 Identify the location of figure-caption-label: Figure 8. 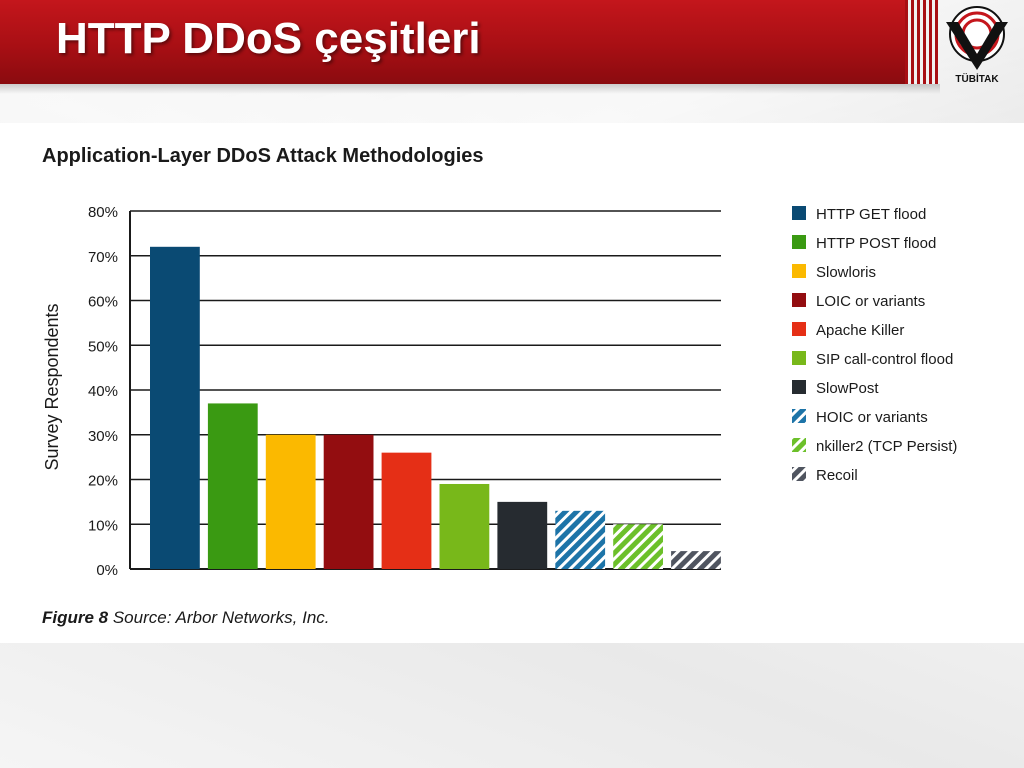
(75, 617).